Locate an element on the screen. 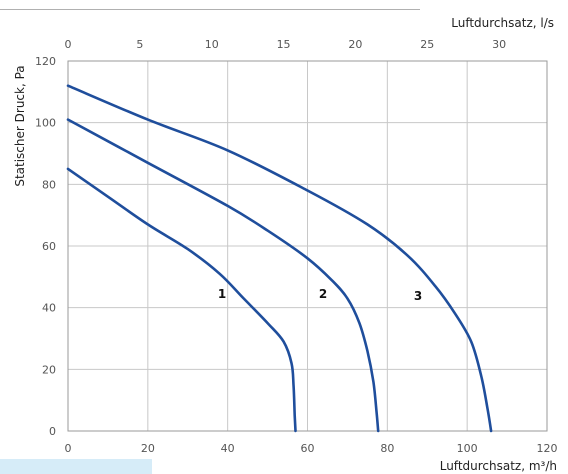 This screenshot has height=474, width=568. y-tick-label: 40 is located at coordinates (49, 308).